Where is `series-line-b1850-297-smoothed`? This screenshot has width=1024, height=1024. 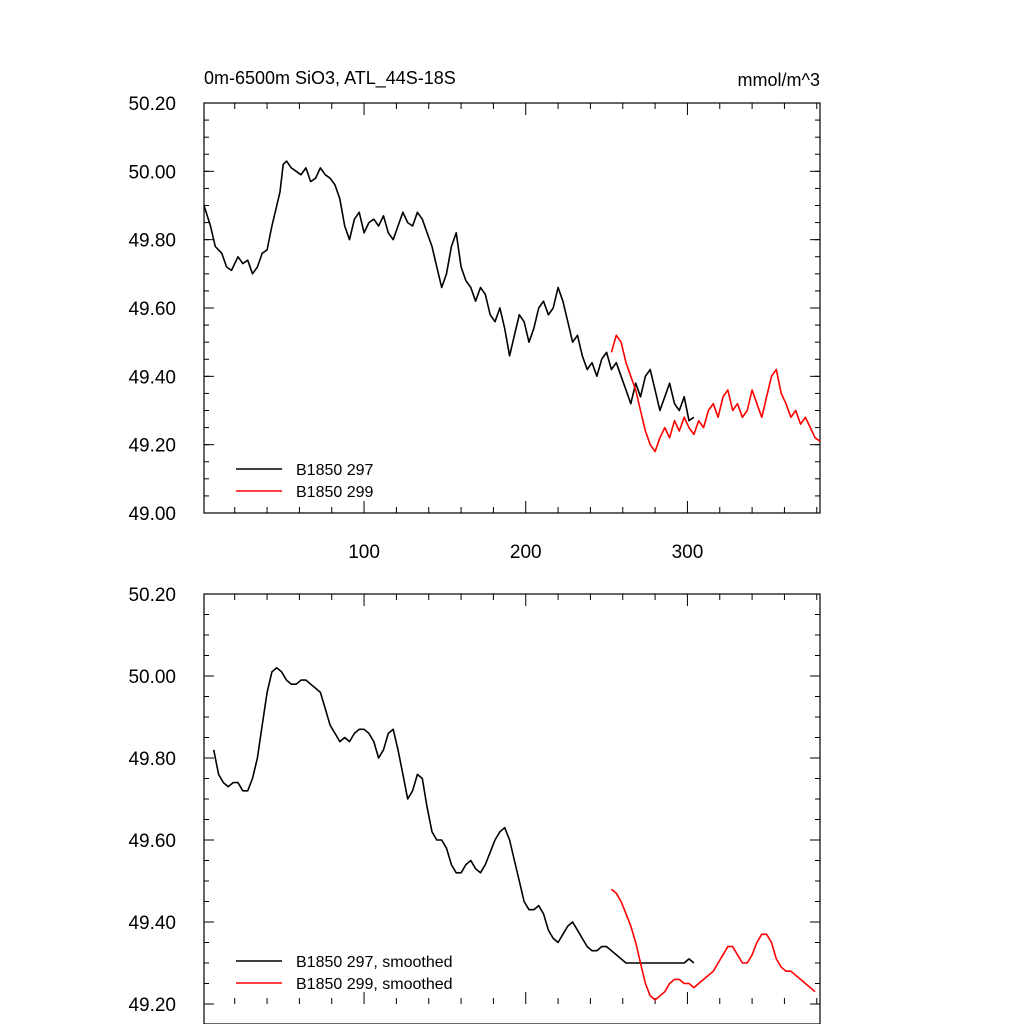 series-line-b1850-297-smoothed is located at coordinates (453, 815).